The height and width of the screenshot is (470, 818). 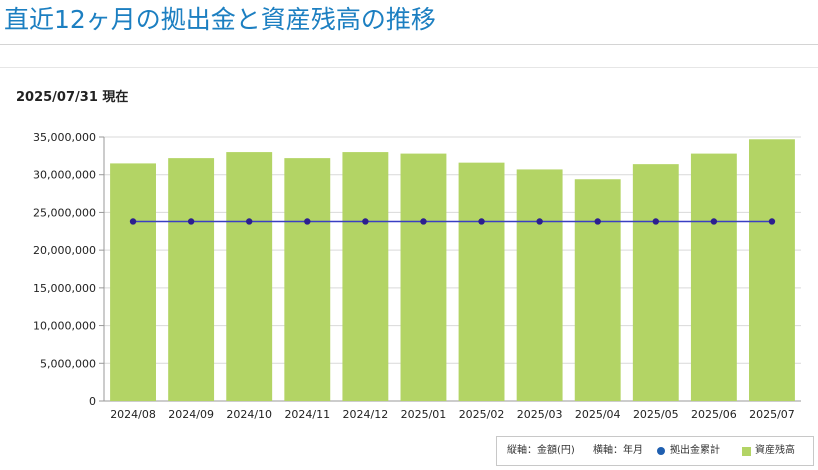 What do you see at coordinates (92, 401) in the screenshot?
I see `y-tick-label: 0` at bounding box center [92, 401].